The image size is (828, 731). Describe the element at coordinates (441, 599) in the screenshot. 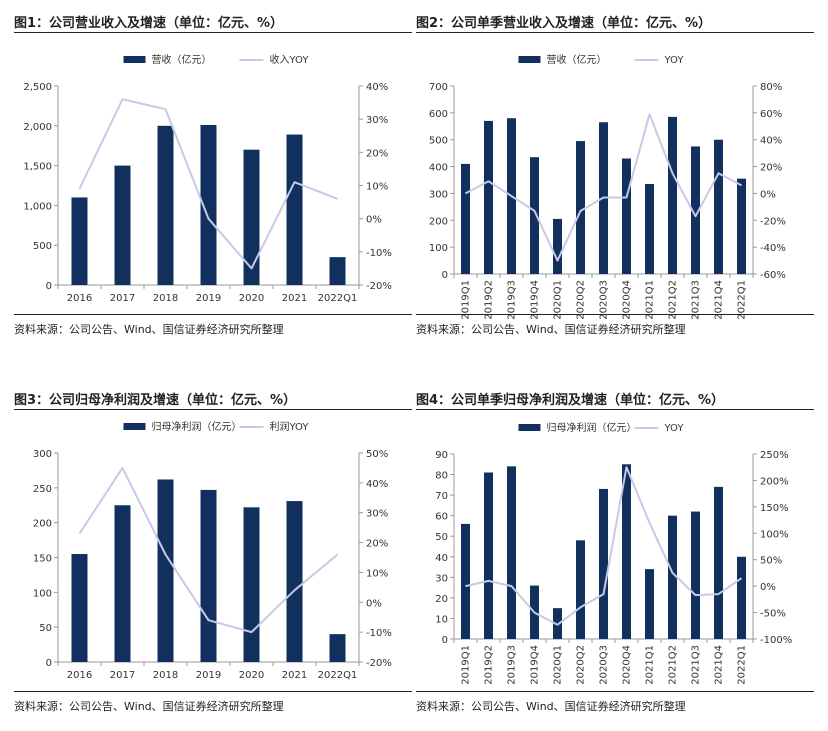

I see `y-tick-label-left: 20` at that location.